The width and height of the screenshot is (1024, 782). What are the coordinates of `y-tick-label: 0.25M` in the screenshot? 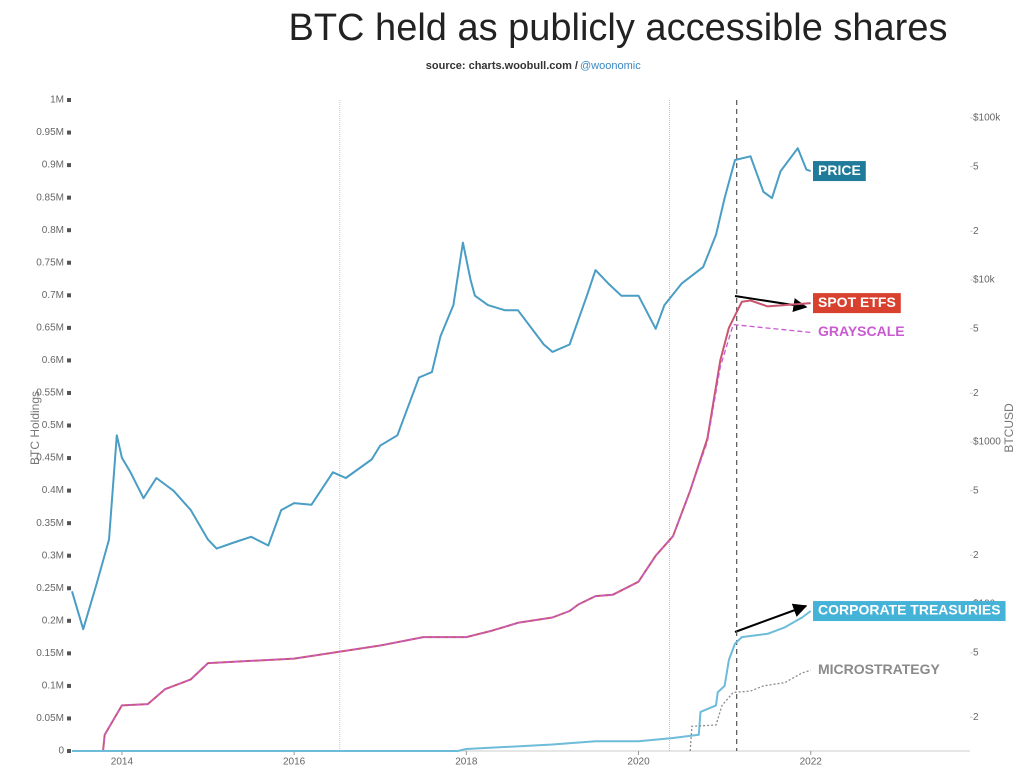 It's located at (50, 588).